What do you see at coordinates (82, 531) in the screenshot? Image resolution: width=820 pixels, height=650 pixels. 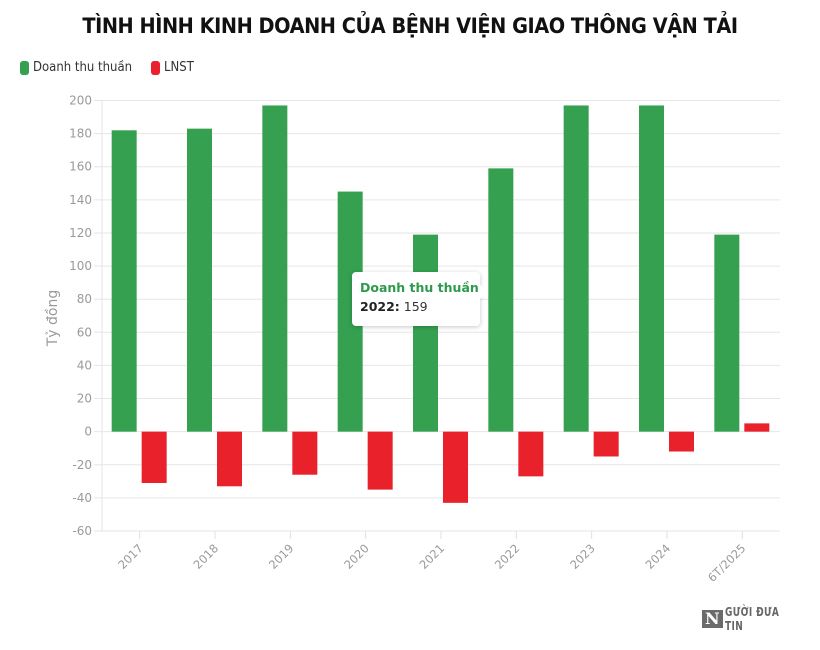 I see `y-tick-label: -60` at bounding box center [82, 531].